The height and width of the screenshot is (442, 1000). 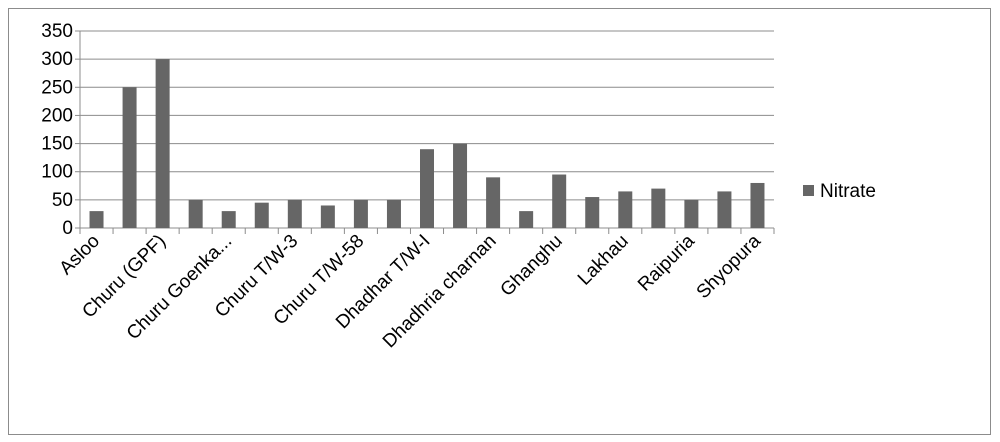 I want to click on y-tick-label: 250, so click(x=57, y=87).